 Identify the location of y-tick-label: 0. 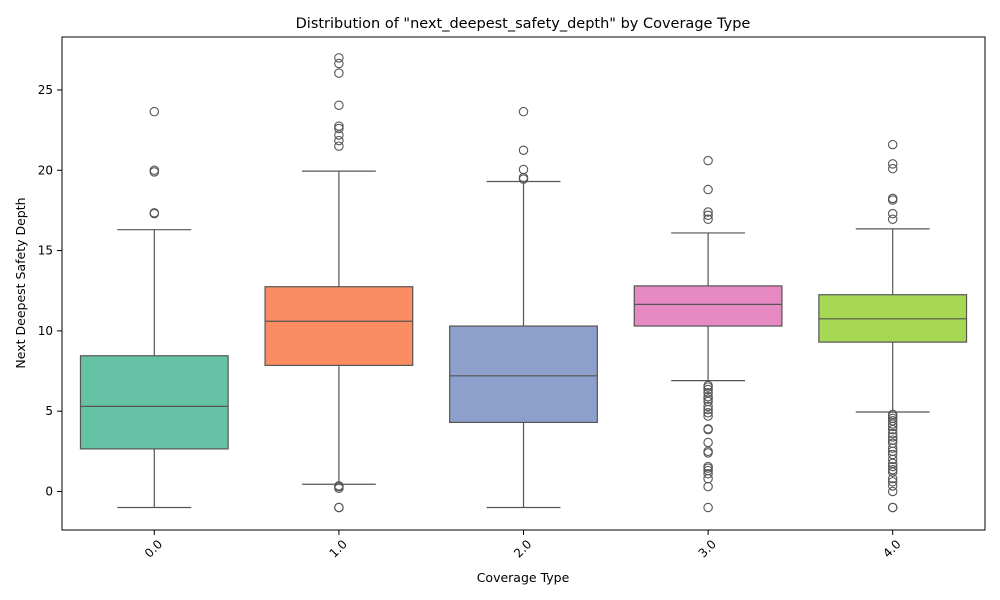
(49, 491).